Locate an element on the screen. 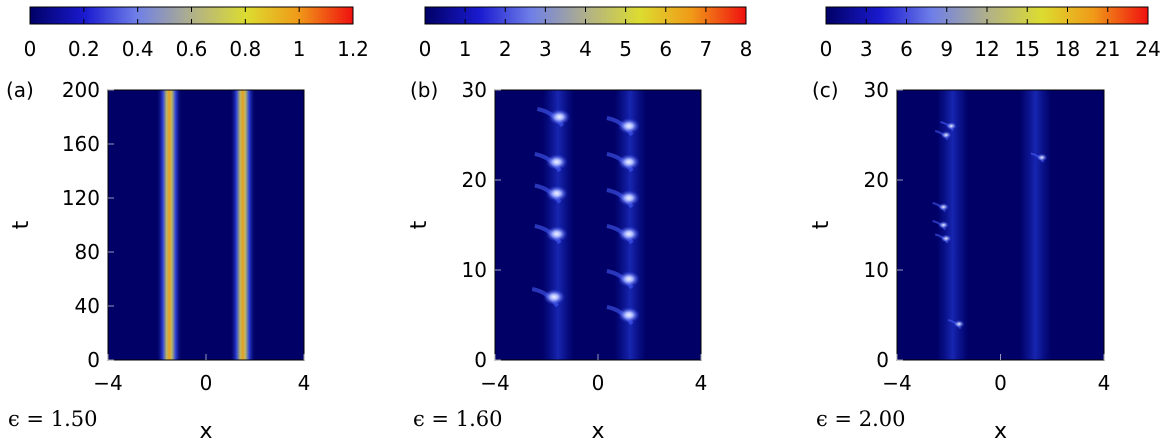 The image size is (1174, 445). colorbar-tick-label: 18 is located at coordinates (1067, 49).